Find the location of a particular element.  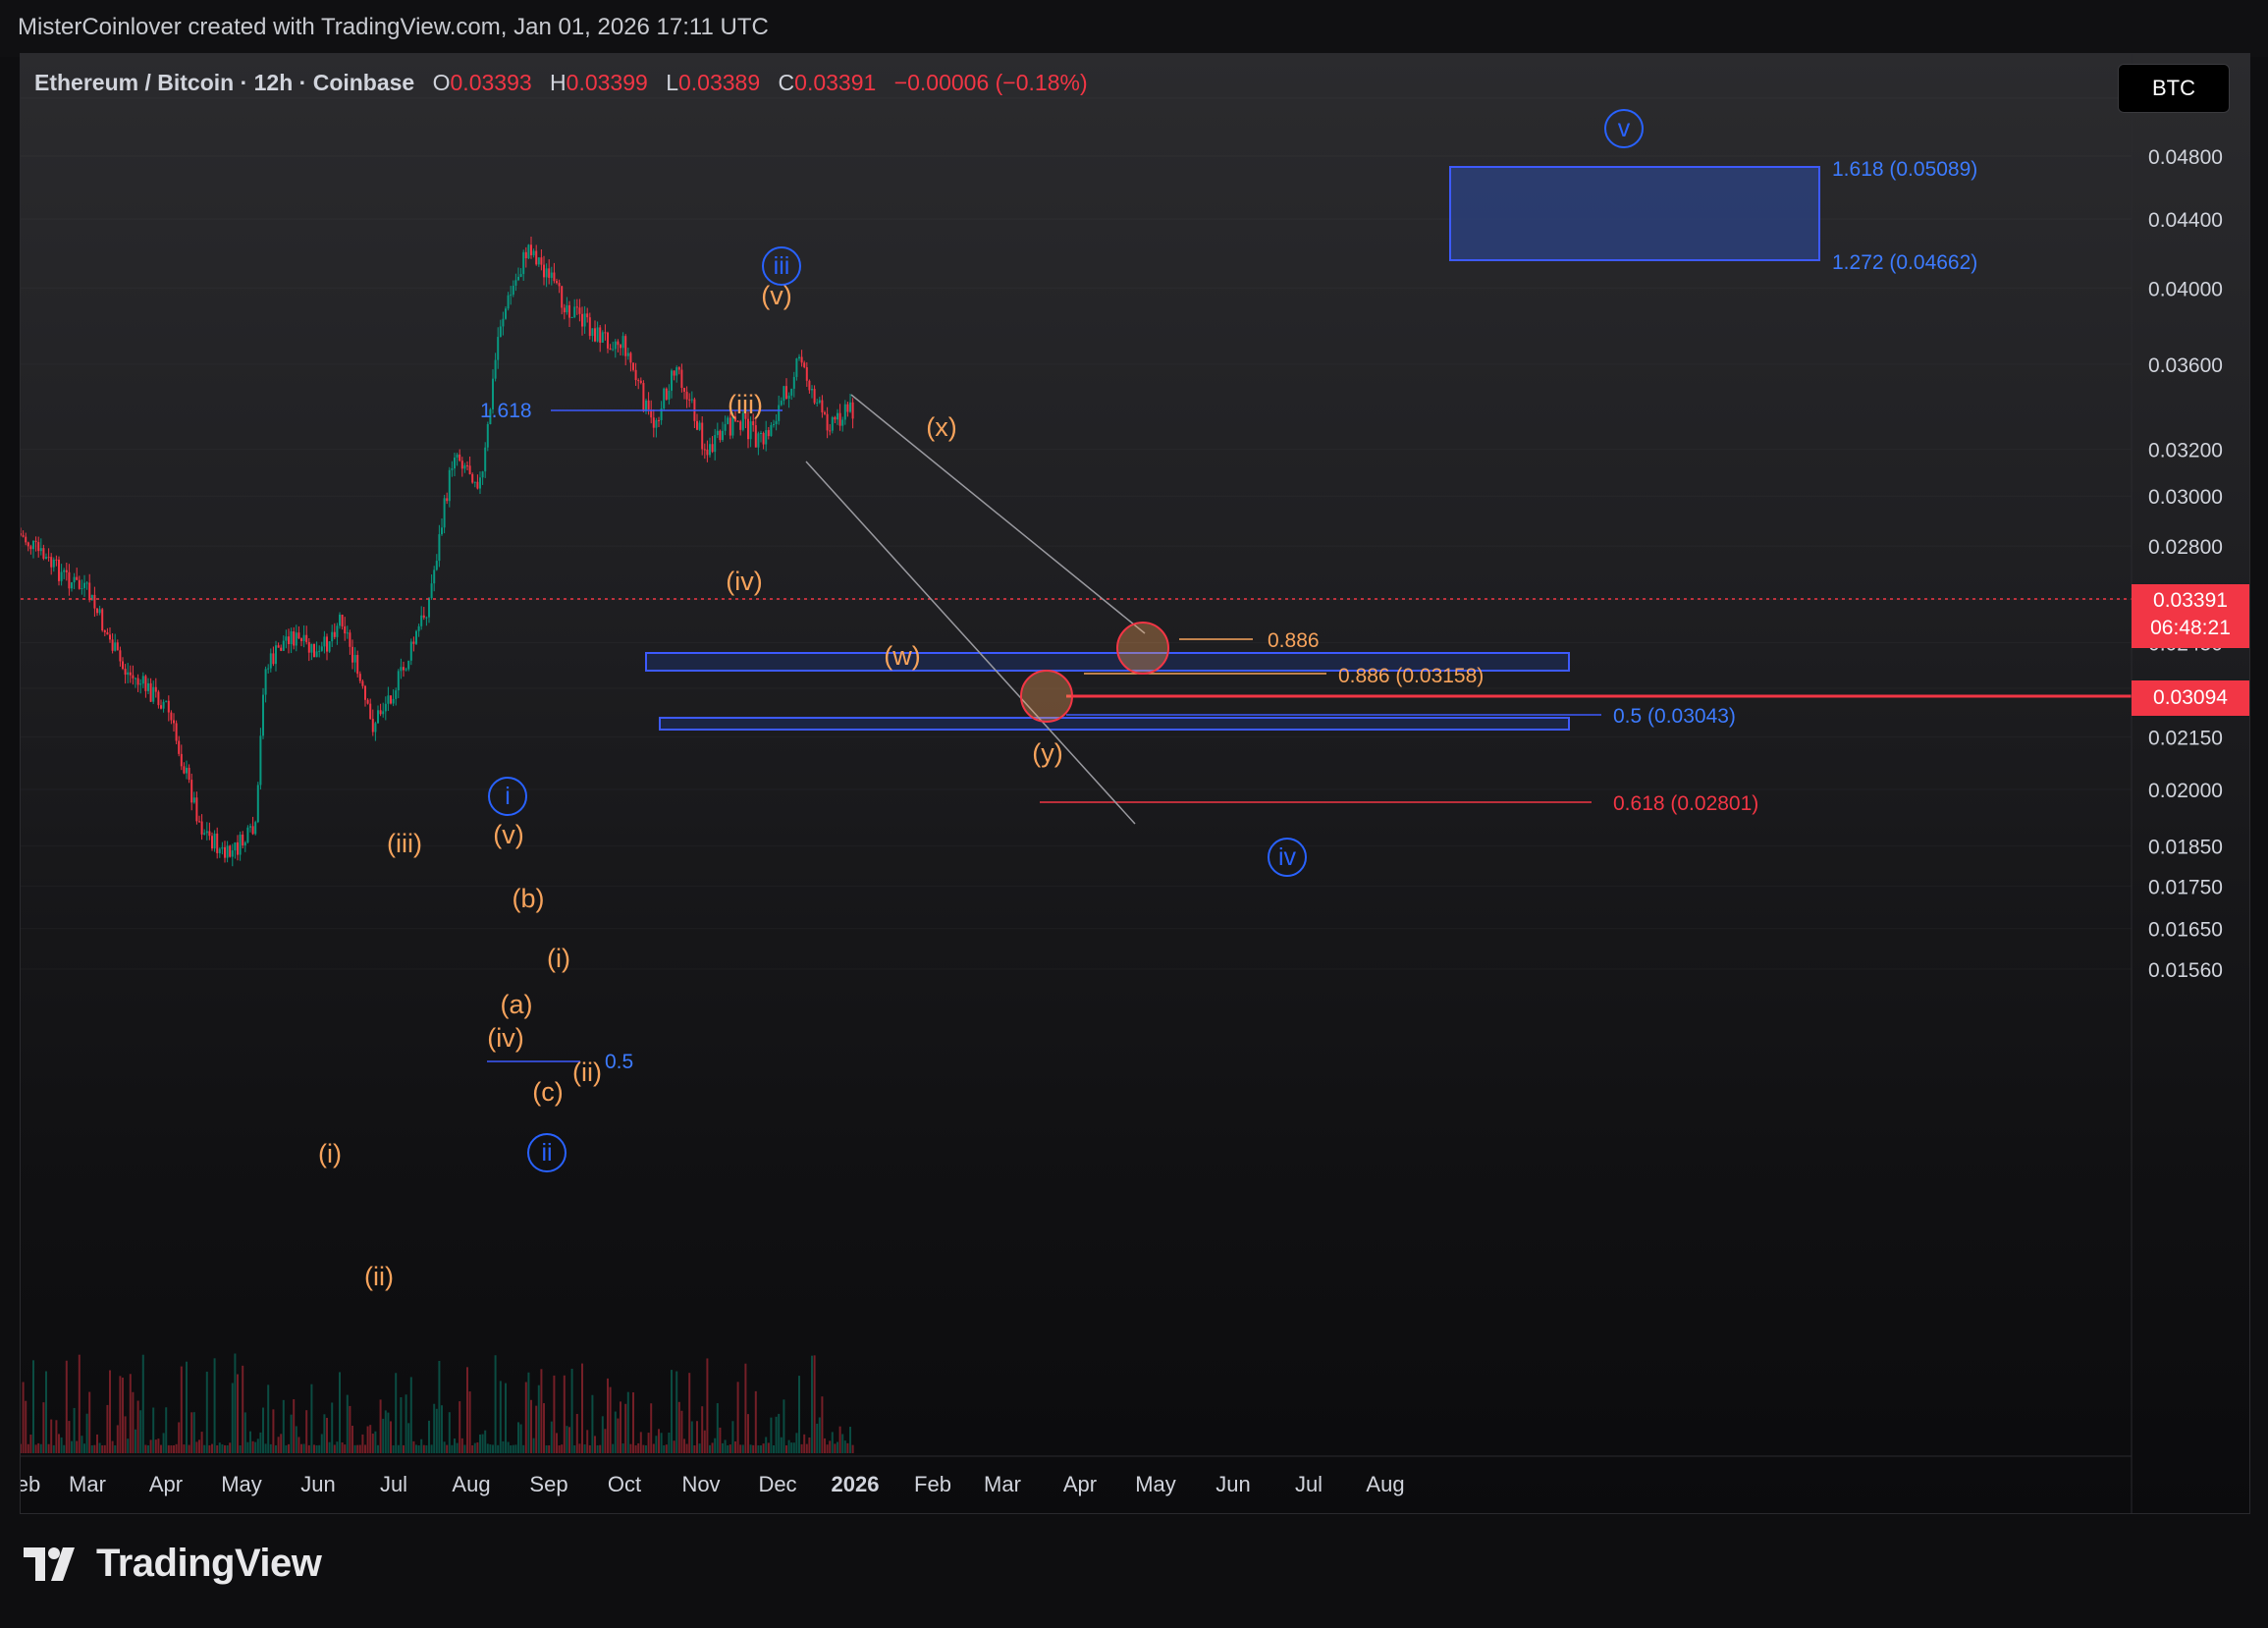

currency-button: BTC is located at coordinates (2174, 88).